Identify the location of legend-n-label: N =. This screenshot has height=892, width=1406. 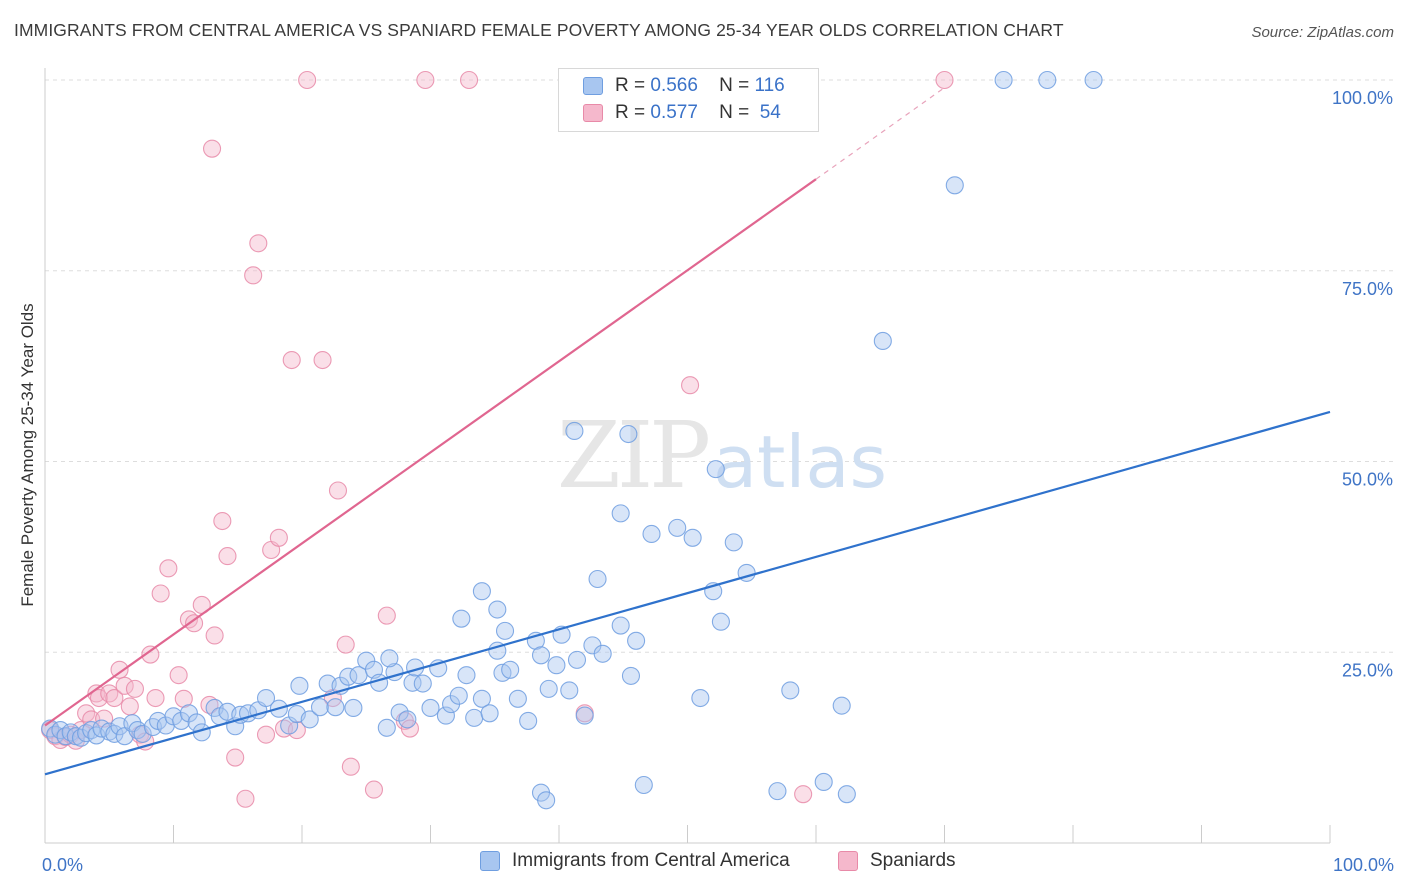
(734, 112).